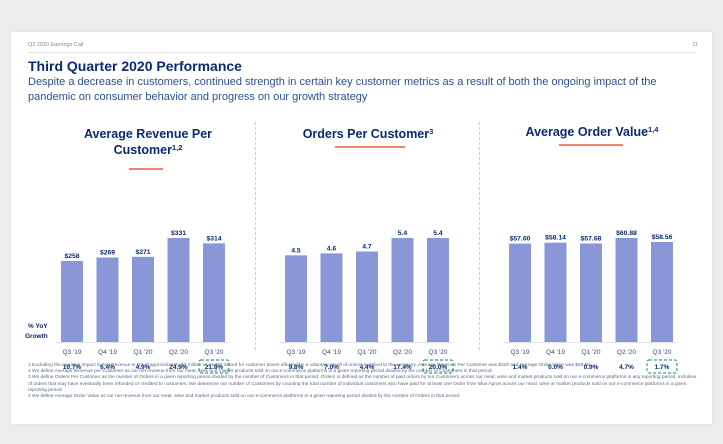 The image size is (723, 444). I want to click on bar-value-label: $271, so click(142, 252).